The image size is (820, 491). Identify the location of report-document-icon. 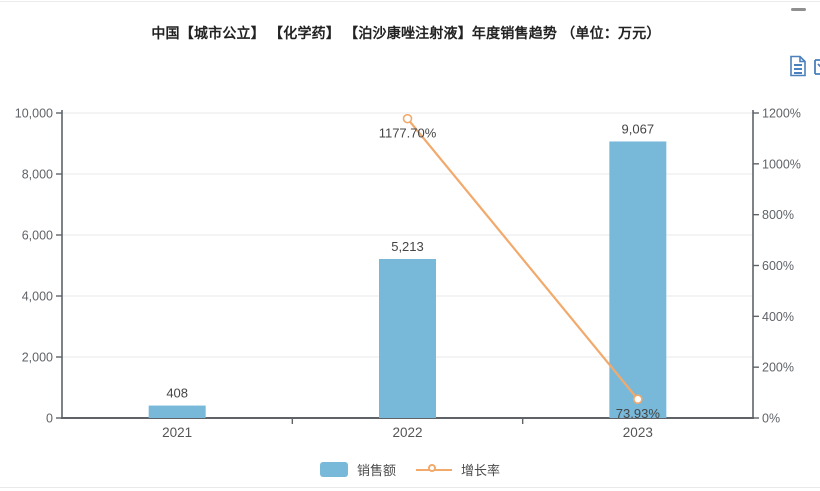
(798, 66).